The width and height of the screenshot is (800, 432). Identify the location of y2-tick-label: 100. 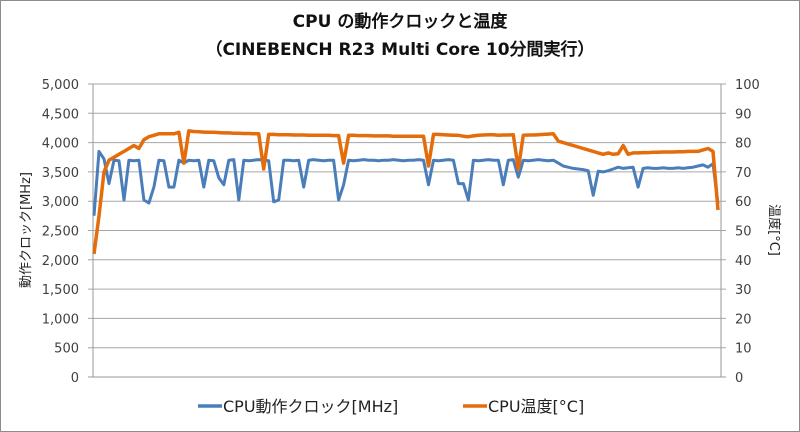
(747, 85).